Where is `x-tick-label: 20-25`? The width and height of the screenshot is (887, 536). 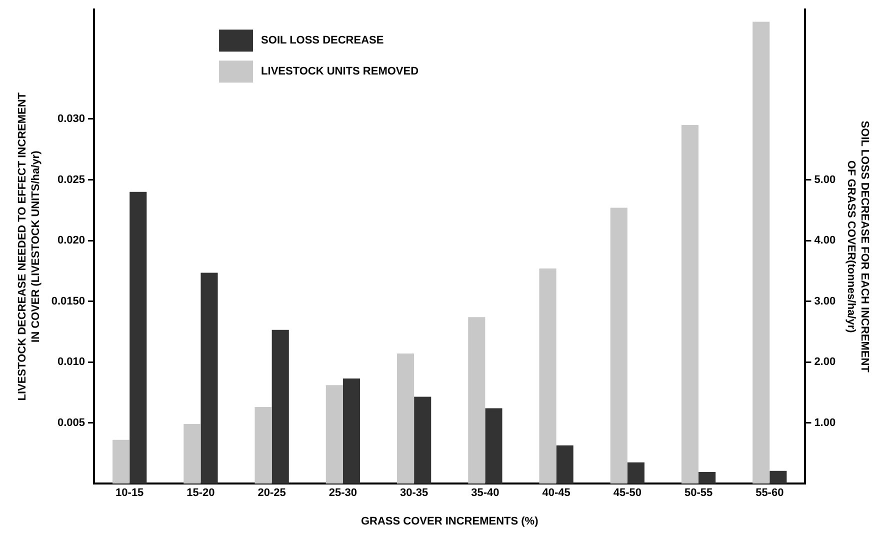
x-tick-label: 20-25 is located at coordinates (272, 493).